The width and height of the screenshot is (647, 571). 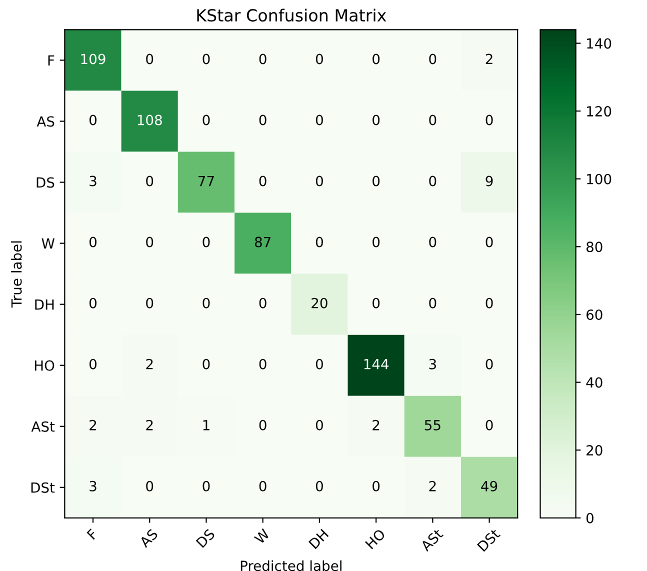 What do you see at coordinates (594, 247) in the screenshot?
I see `color-bar-label: 80` at bounding box center [594, 247].